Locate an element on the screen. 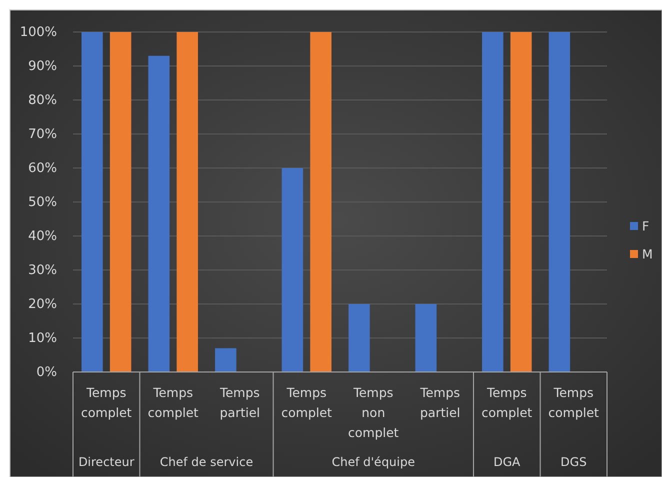  text: DGS is located at coordinates (573, 462).